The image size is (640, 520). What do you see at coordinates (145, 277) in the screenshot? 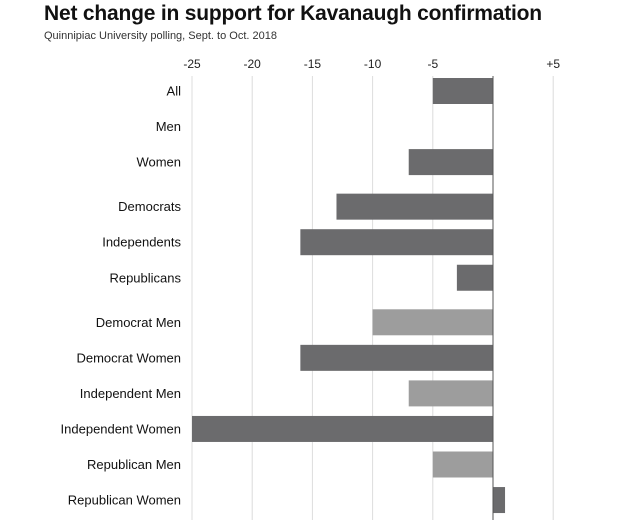
I see `category-label: Republicans` at bounding box center [145, 277].